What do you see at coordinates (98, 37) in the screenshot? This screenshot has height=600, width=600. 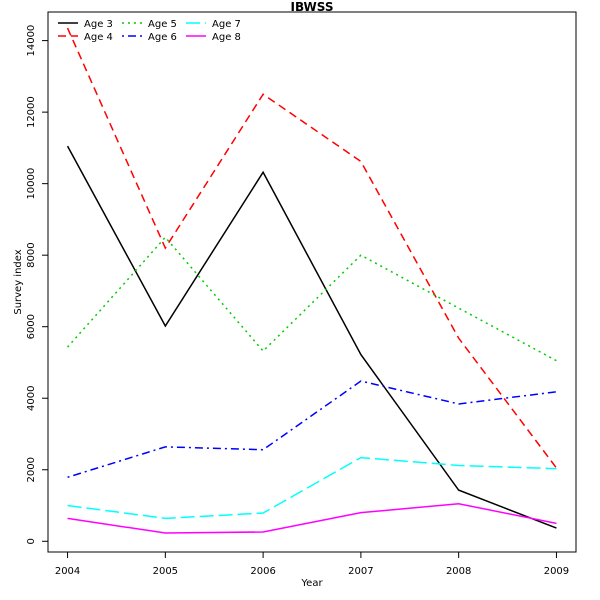 I see `legend-label: Age 4` at bounding box center [98, 37].